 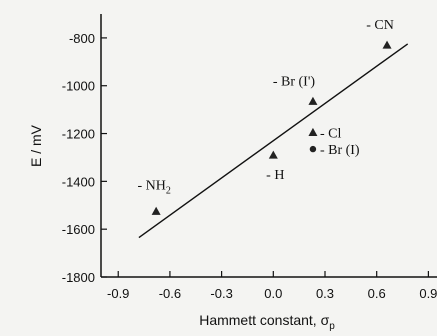 I want to click on x-tick-label: -0.6, so click(x=170, y=293).